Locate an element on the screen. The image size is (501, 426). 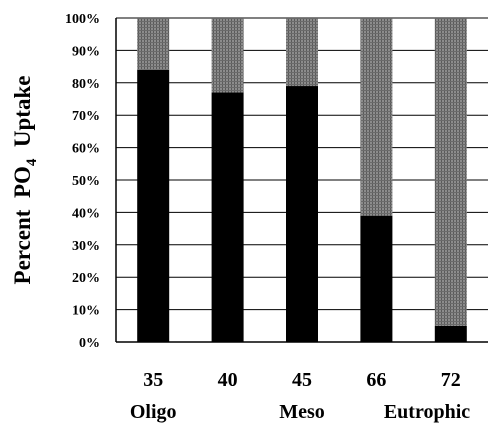
y-tick-label: 20% is located at coordinates (86, 278).